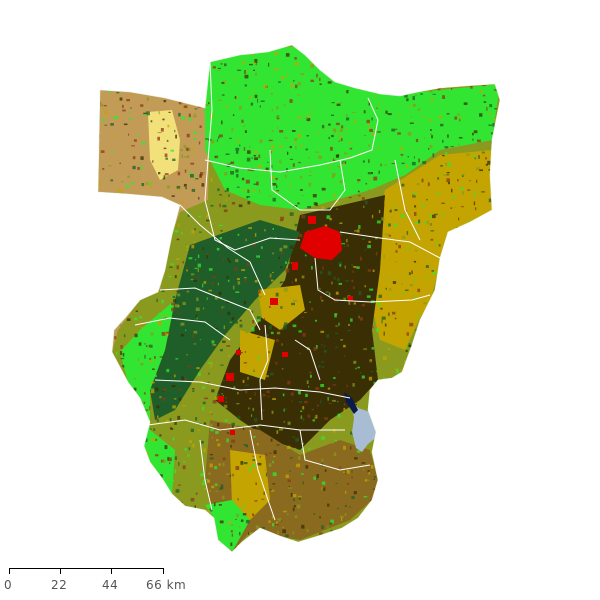 The image size is (600, 600). Describe the element at coordinates (431, 250) in the screenshot. I see `zone-cropland-east` at that location.